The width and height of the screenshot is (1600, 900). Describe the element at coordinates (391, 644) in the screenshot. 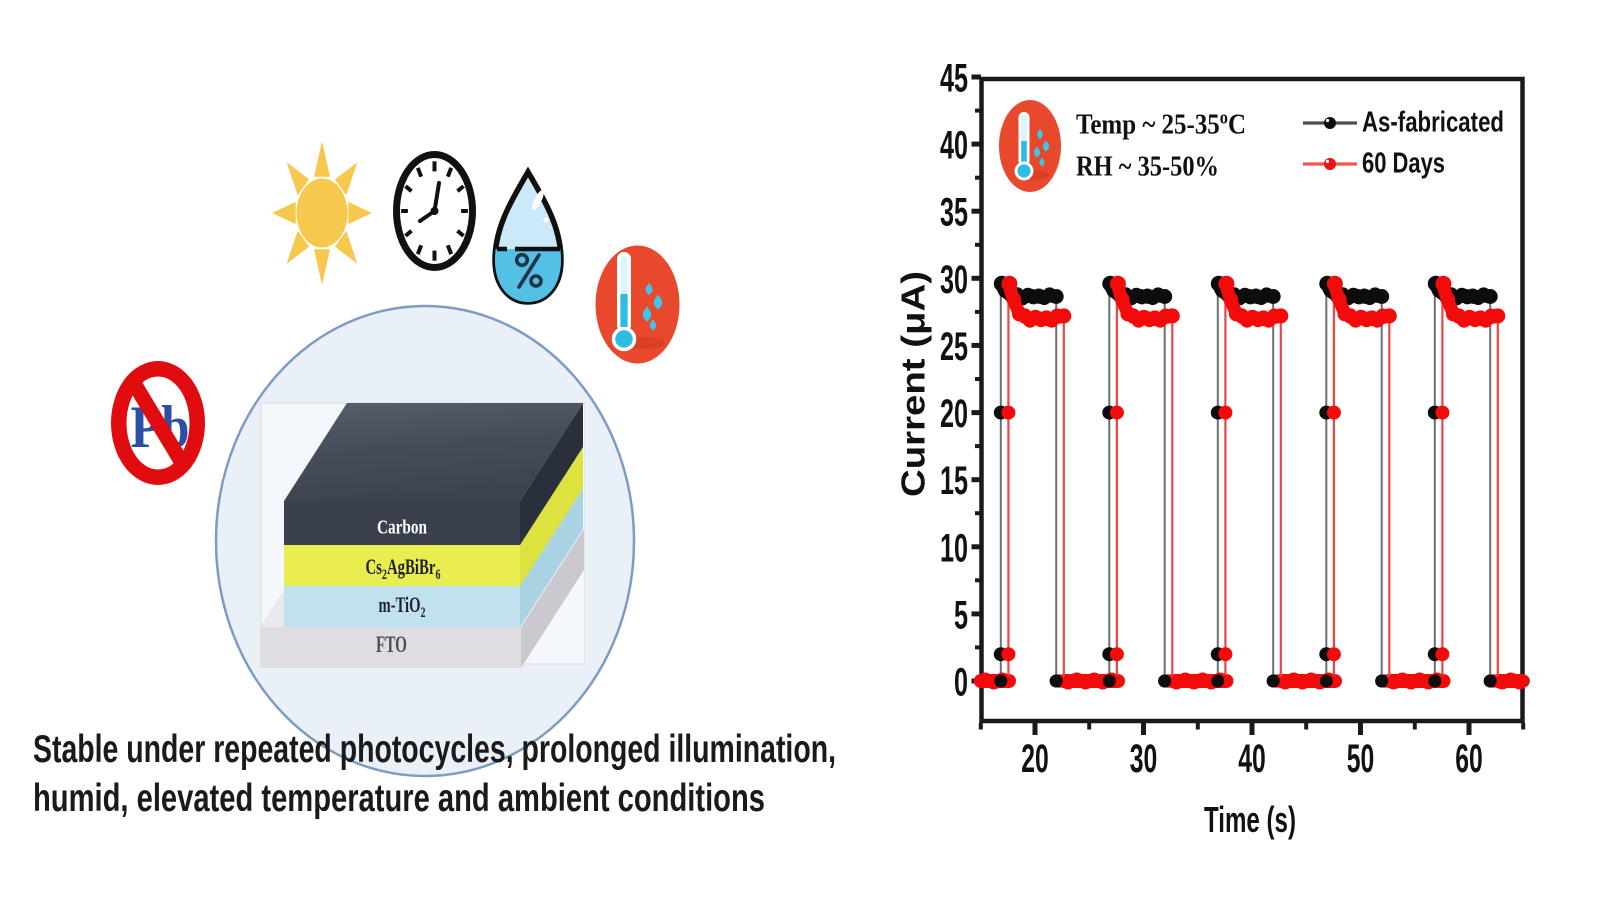

I see `svg-text: FTO` at that location.